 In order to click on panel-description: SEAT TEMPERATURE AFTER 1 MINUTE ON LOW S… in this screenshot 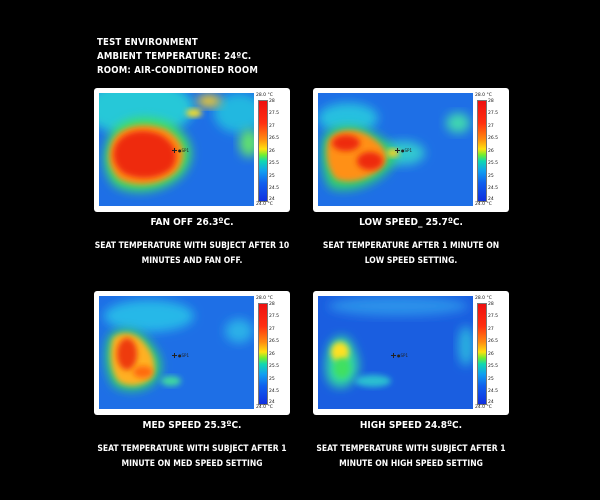, I will do `click(411, 253)`.